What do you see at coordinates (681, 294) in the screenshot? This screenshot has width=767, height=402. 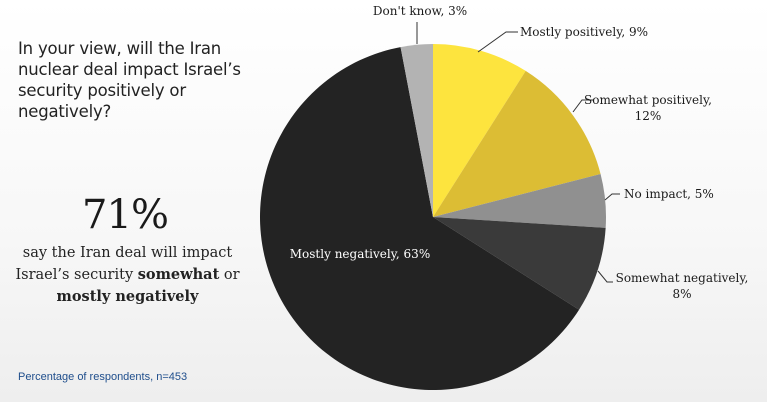 I see `slice-label-line: 8%` at bounding box center [681, 294].